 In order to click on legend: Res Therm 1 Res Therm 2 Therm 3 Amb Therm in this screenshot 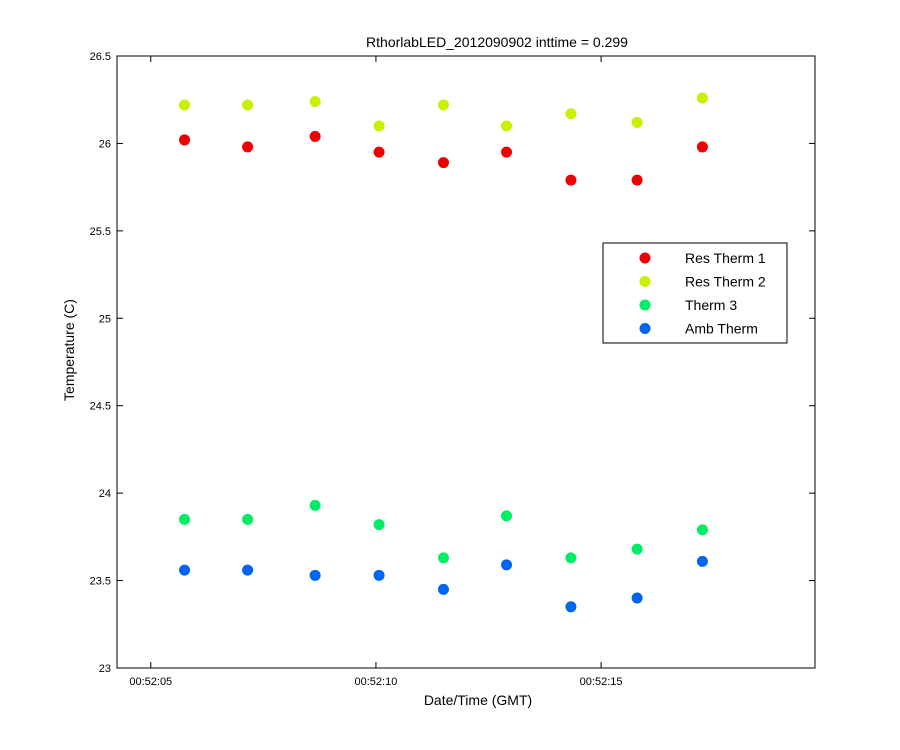, I will do `click(695, 293)`.